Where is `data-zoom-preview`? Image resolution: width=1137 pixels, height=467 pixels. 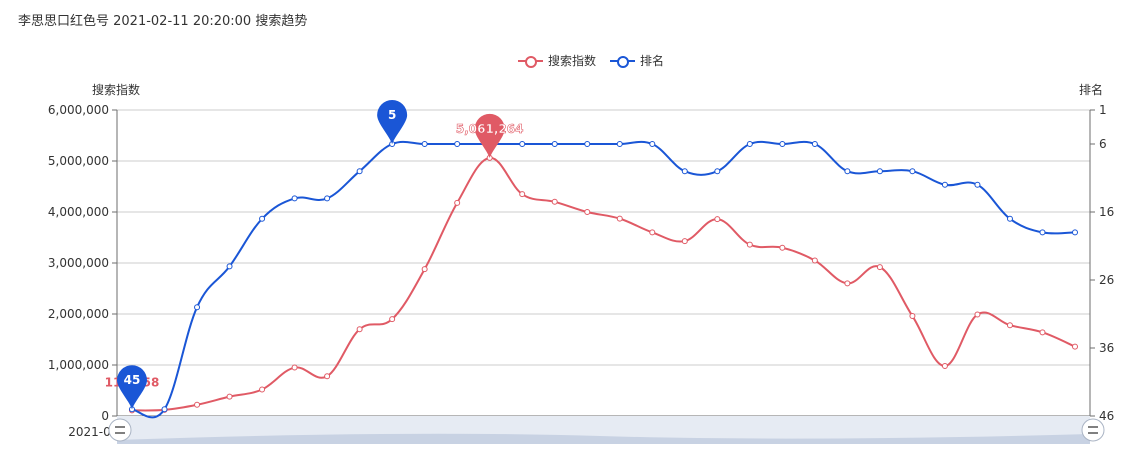
data-zoom-preview is located at coordinates (603, 438).